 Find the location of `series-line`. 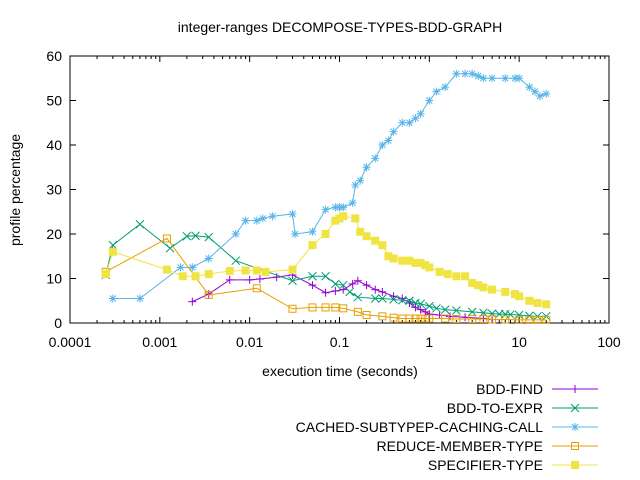

series-line is located at coordinates (342, 297).